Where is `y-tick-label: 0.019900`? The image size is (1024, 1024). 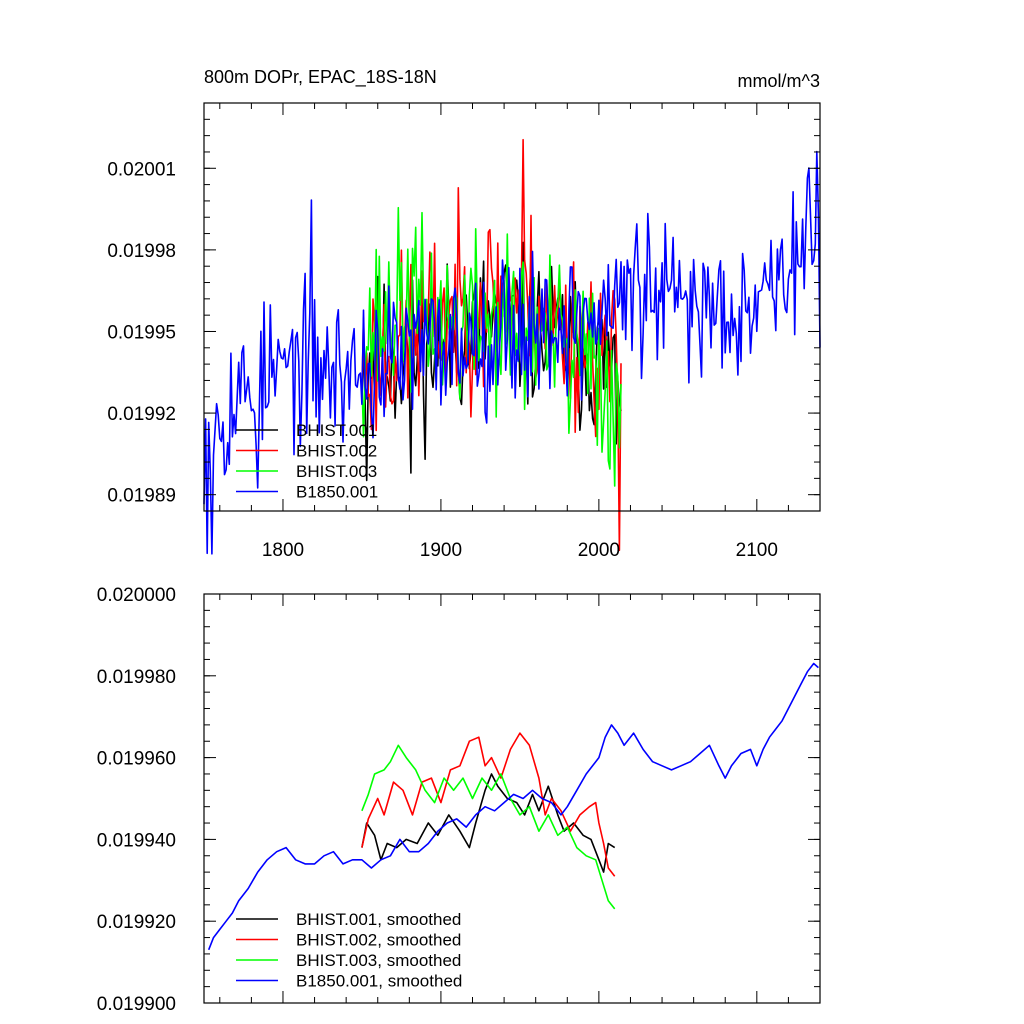
y-tick-label: 0.019900 is located at coordinates (136, 1004).